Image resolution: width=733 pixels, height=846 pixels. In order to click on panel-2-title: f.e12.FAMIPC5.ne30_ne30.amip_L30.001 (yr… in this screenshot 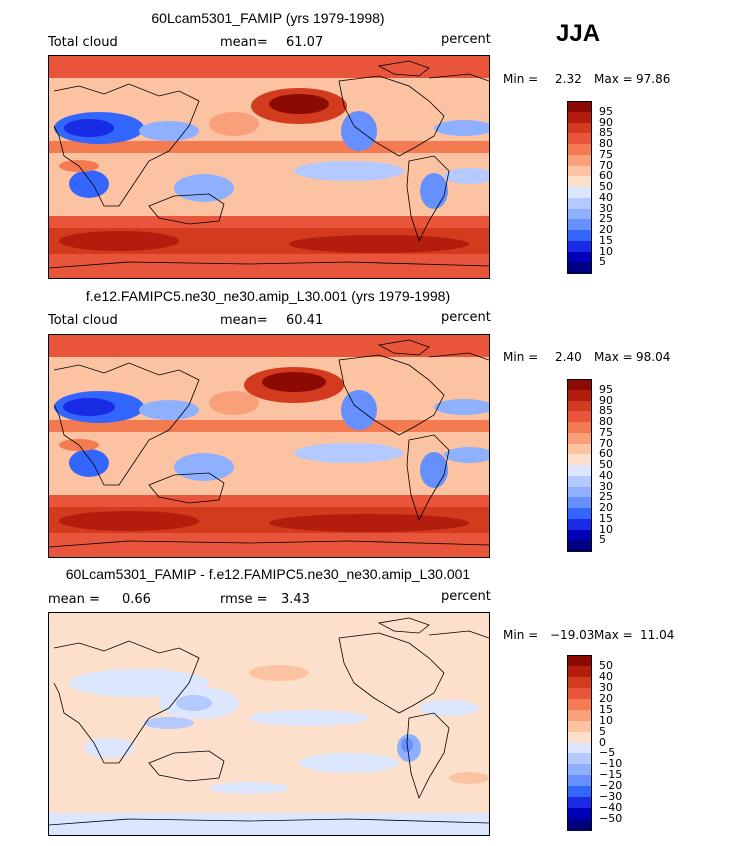, I will do `click(268, 296)`.